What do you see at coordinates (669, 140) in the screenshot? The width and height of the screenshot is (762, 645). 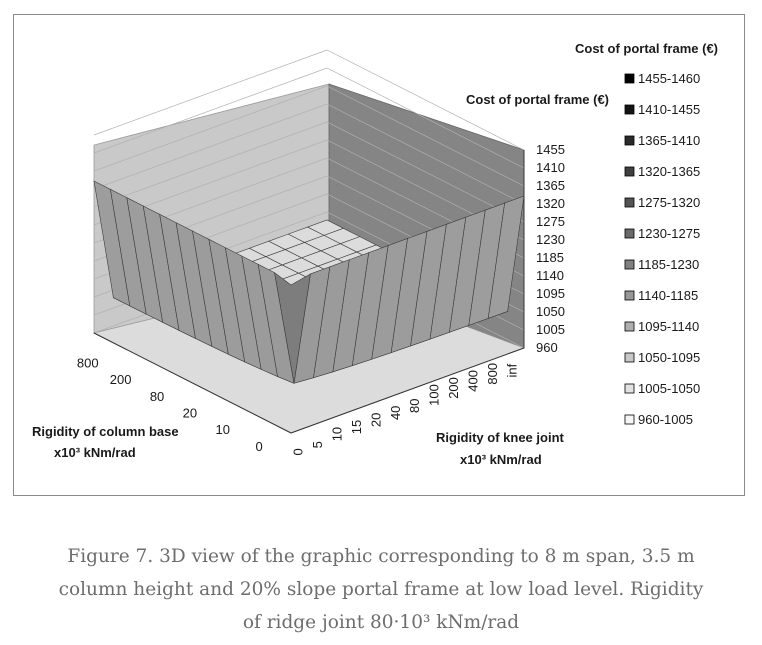 I see `legend-label: 1365-1410` at bounding box center [669, 140].